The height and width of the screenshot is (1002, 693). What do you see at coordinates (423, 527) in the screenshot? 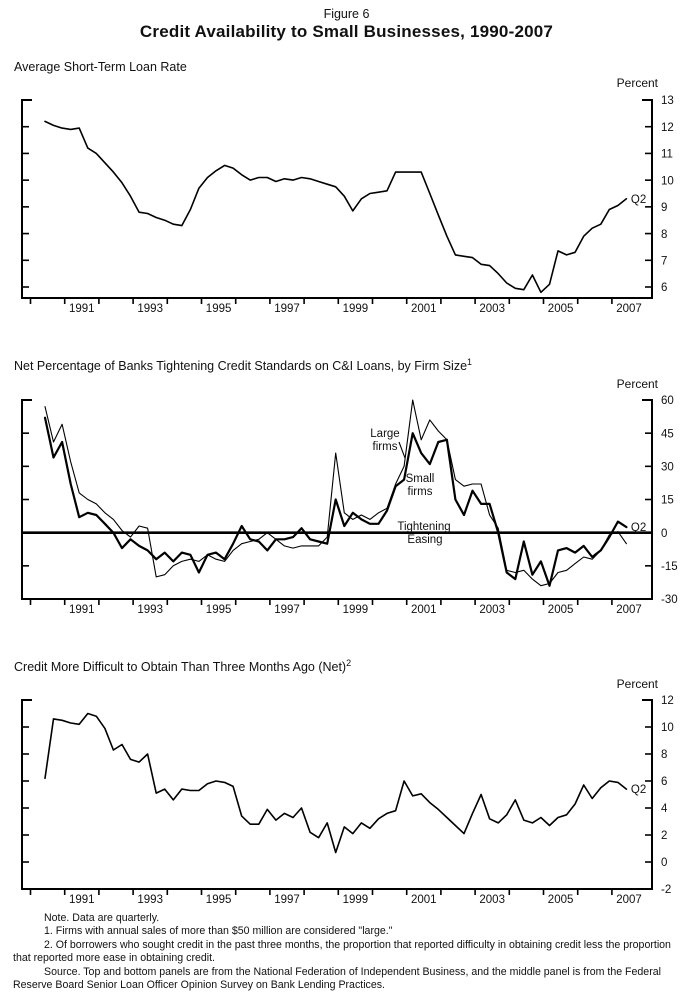
I see `annotation-tightening: Tightening` at bounding box center [423, 527].